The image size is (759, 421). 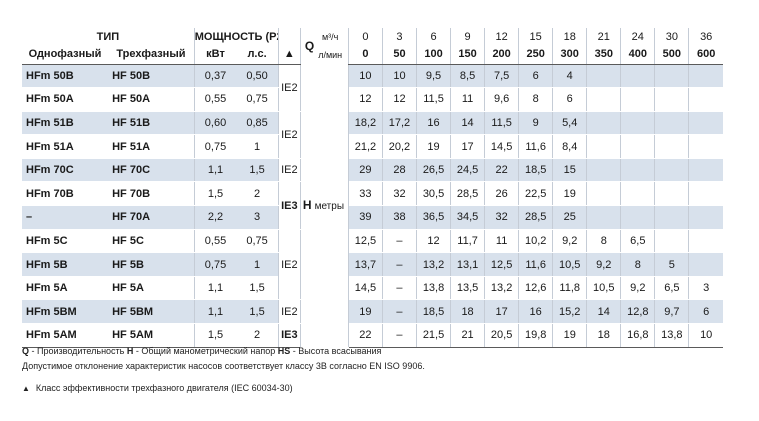 What do you see at coordinates (215, 99) in the screenshot?
I see `power-kw: 0,55` at bounding box center [215, 99].